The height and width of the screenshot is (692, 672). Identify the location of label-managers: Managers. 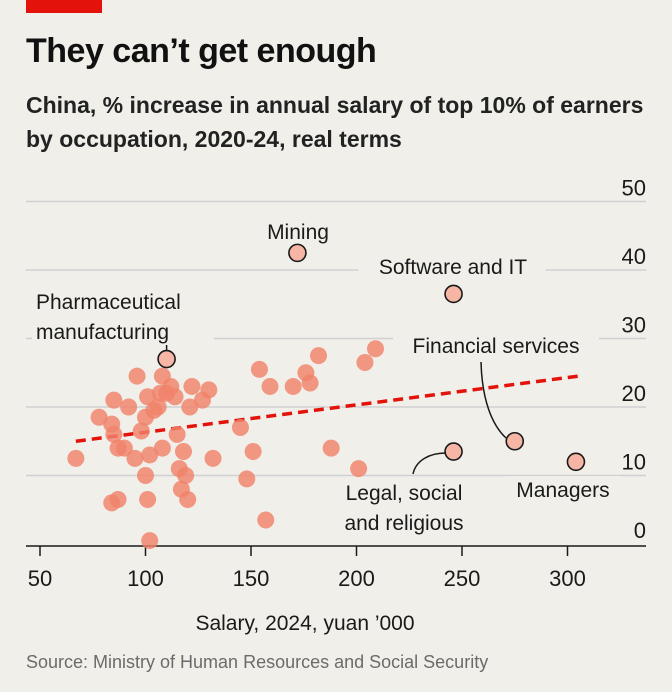
(562, 490).